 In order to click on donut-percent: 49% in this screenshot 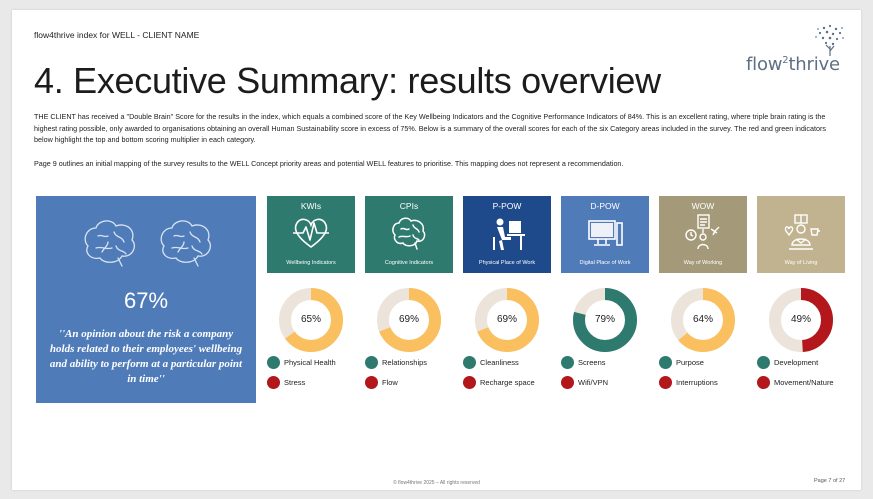, I will do `click(800, 319)`.